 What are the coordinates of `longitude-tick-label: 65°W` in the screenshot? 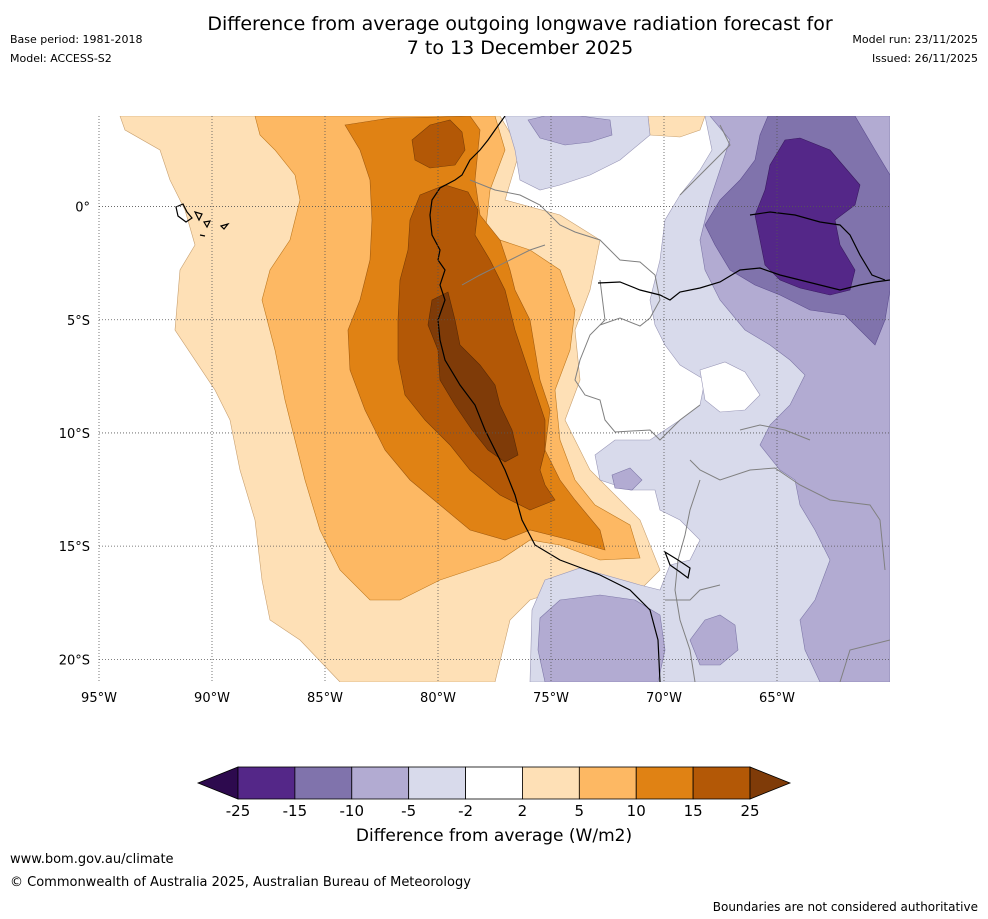 It's located at (777, 698).